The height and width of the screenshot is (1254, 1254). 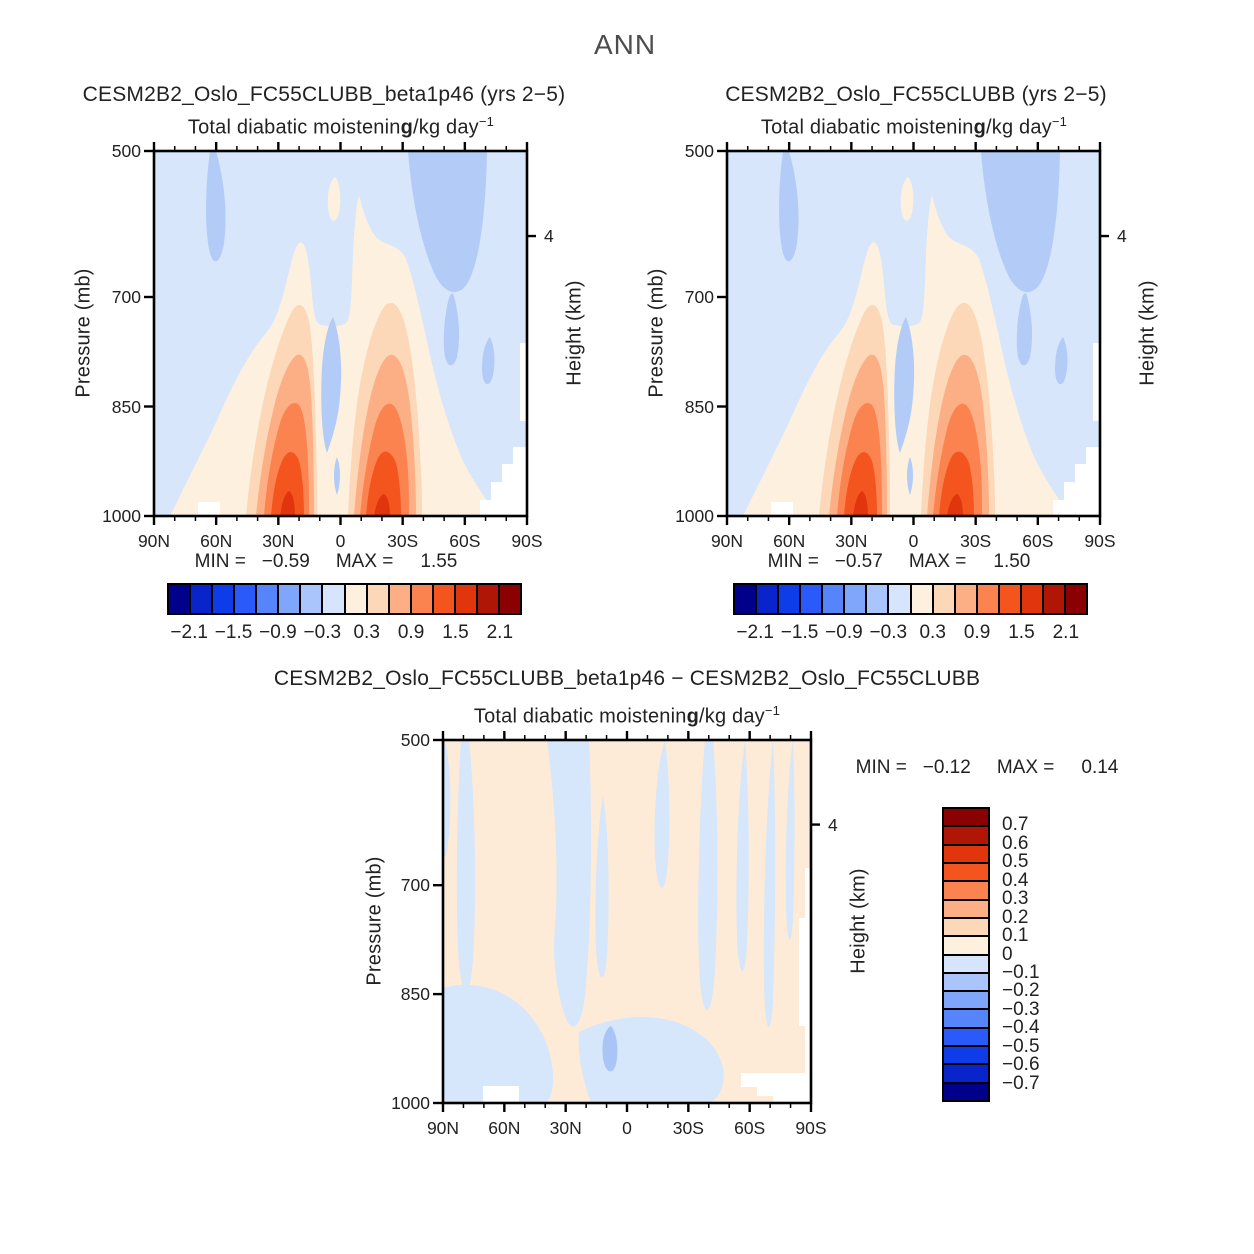 What do you see at coordinates (344, 599) in the screenshot?
I see `colorbar-left` at bounding box center [344, 599].